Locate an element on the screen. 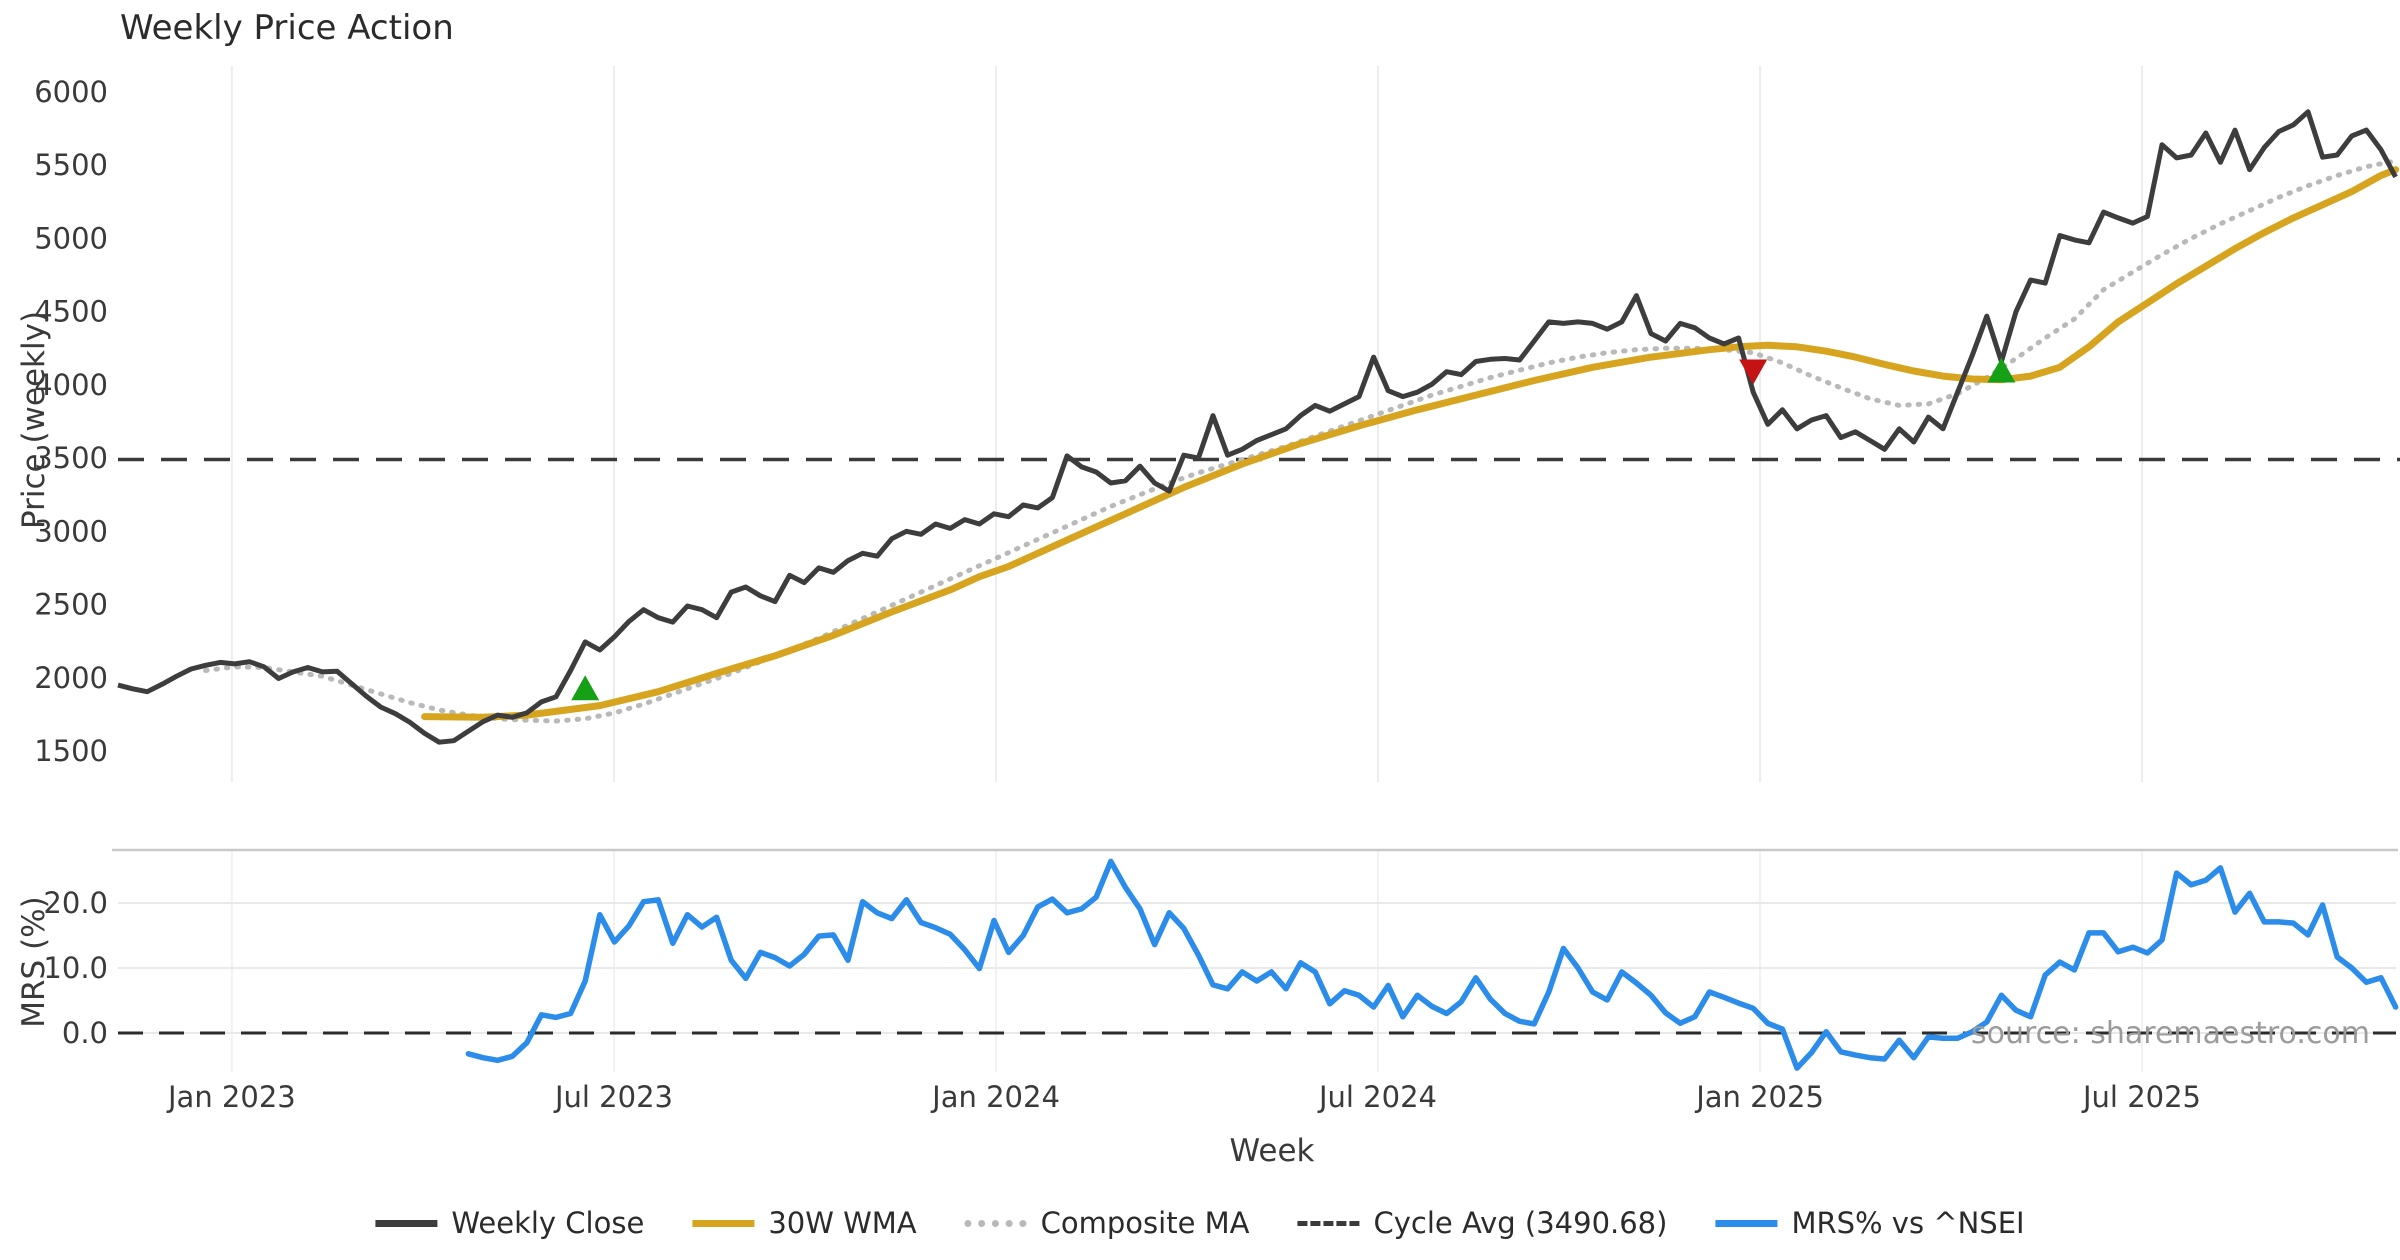 This screenshot has height=1260, width=2400. legend-sample-30w-wma is located at coordinates (723, 1223).